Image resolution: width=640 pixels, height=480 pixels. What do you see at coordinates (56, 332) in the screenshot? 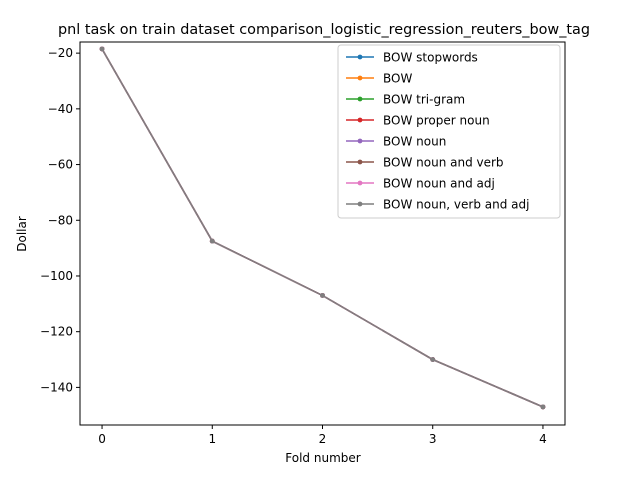
I see `y-tick-label: −120` at bounding box center [56, 332].